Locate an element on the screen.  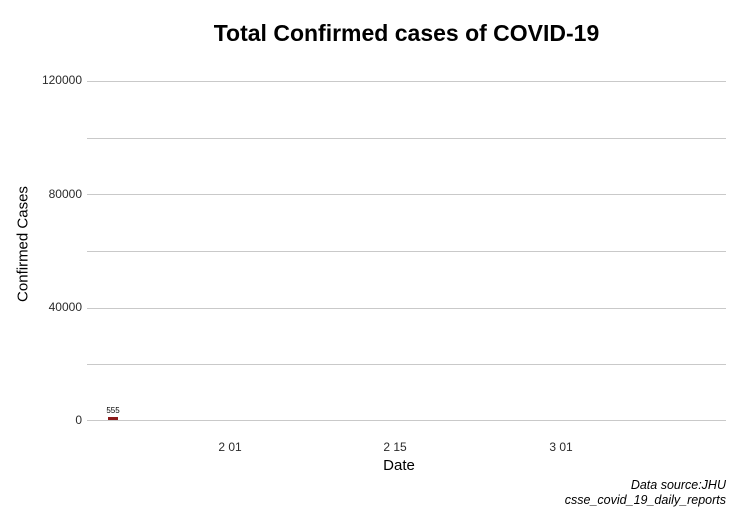
y-tick-label-80000: 80000 is located at coordinates (65, 194).